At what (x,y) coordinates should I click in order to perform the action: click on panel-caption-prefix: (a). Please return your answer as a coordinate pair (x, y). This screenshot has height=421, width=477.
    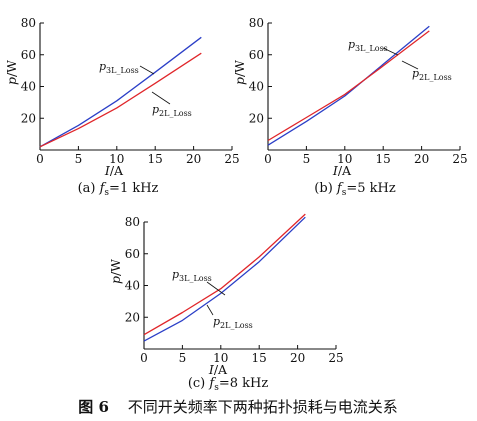
    Looking at the image, I should click on (89, 188).